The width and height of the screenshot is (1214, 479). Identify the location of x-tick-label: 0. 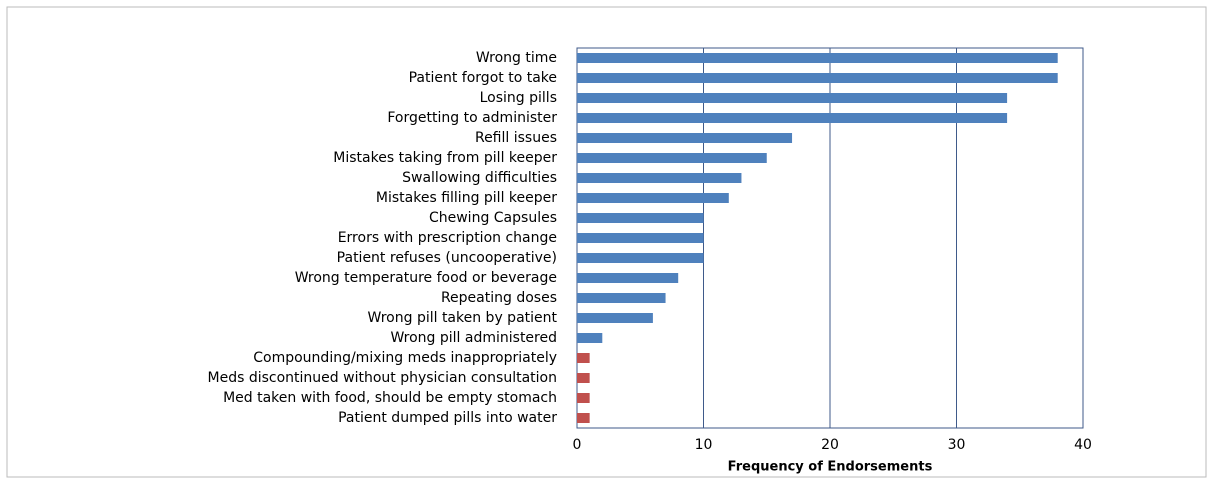
(577, 445).